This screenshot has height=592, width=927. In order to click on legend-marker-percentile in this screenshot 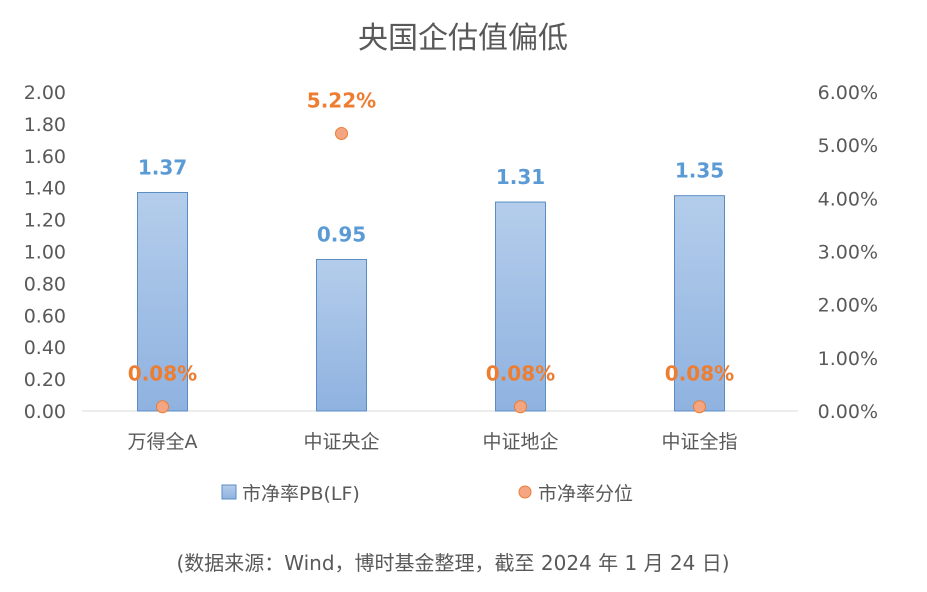, I will do `click(525, 492)`.